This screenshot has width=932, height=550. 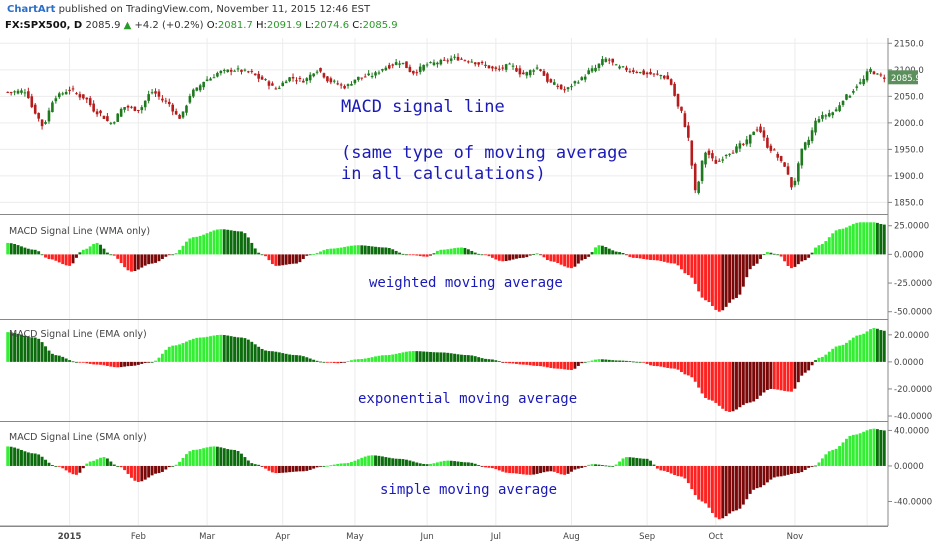 I want to click on time-tick-label: Jul, so click(x=495, y=537).